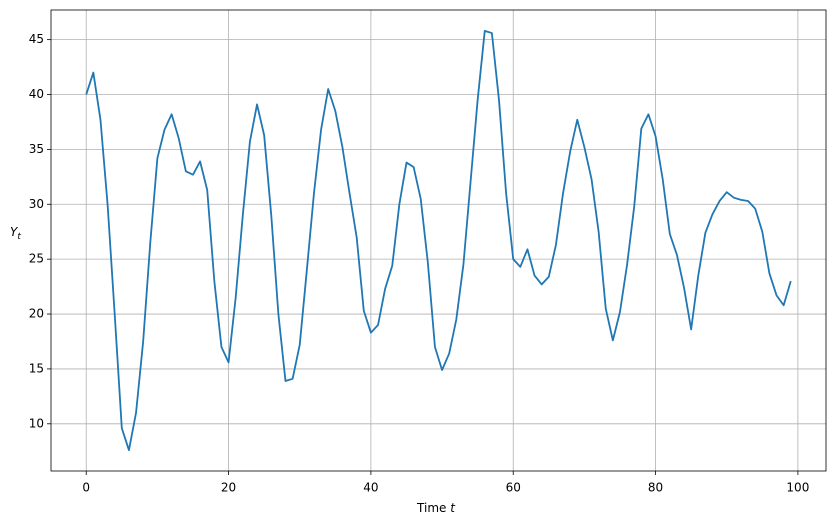 This screenshot has height=526, width=835. Describe the element at coordinates (36, 39) in the screenshot. I see `y-tick-label: 45` at that location.